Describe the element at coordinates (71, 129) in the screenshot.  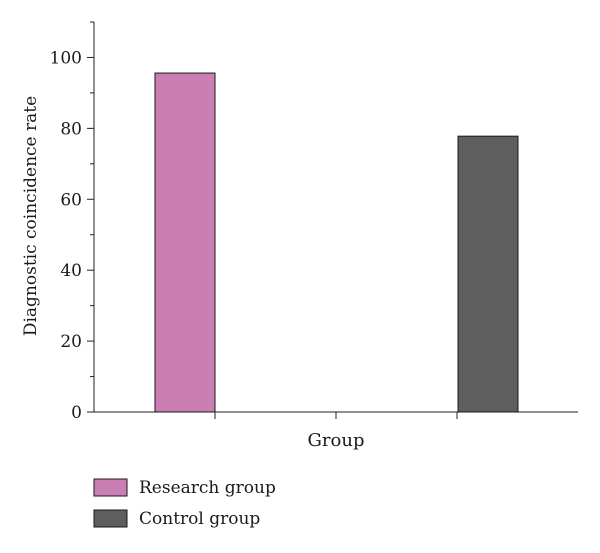
I see `y-tick-label: 80` at that location.